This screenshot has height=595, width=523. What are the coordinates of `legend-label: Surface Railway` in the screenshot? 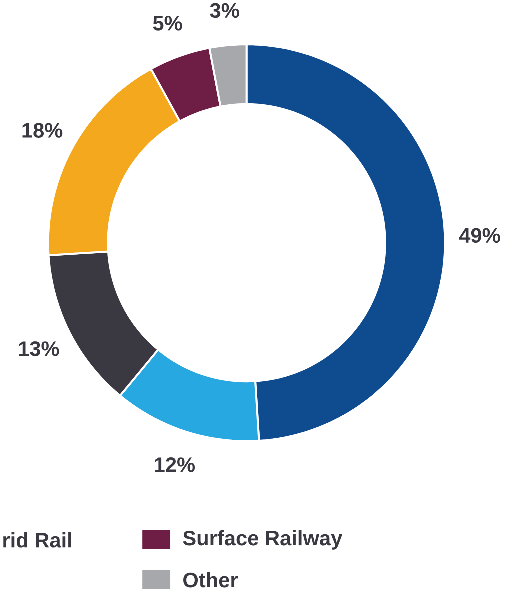 It's located at (262, 540).